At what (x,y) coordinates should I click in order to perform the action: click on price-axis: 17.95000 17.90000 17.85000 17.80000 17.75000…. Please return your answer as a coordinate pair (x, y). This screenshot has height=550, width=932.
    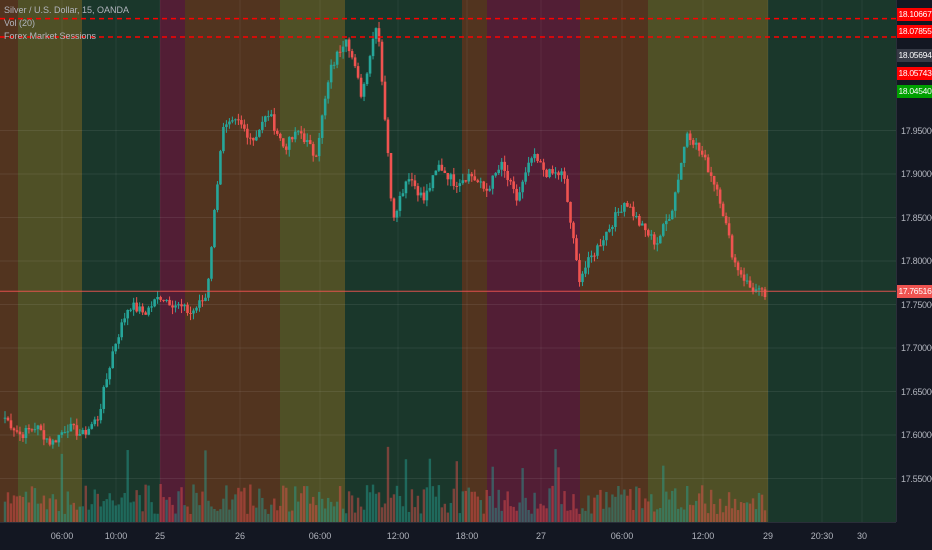
    Looking at the image, I should click on (914, 261).